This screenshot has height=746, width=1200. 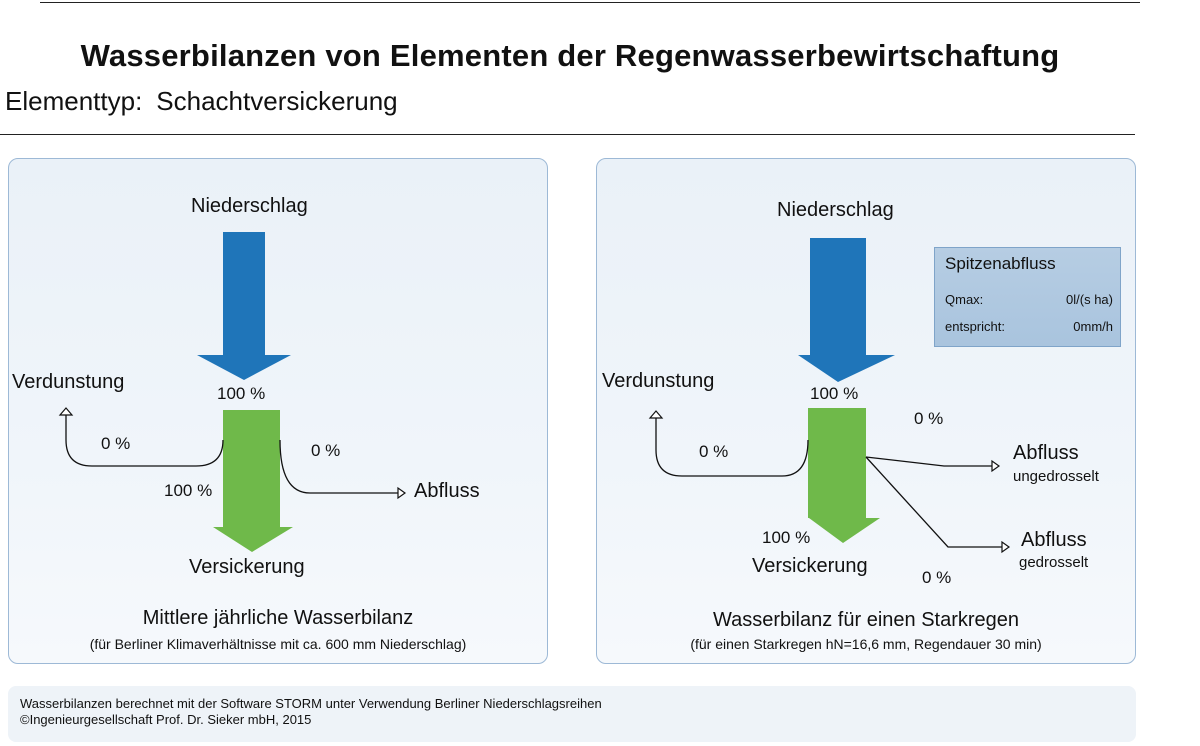 I want to click on peak-entspricht-label: entspricht:, so click(x=975, y=326).